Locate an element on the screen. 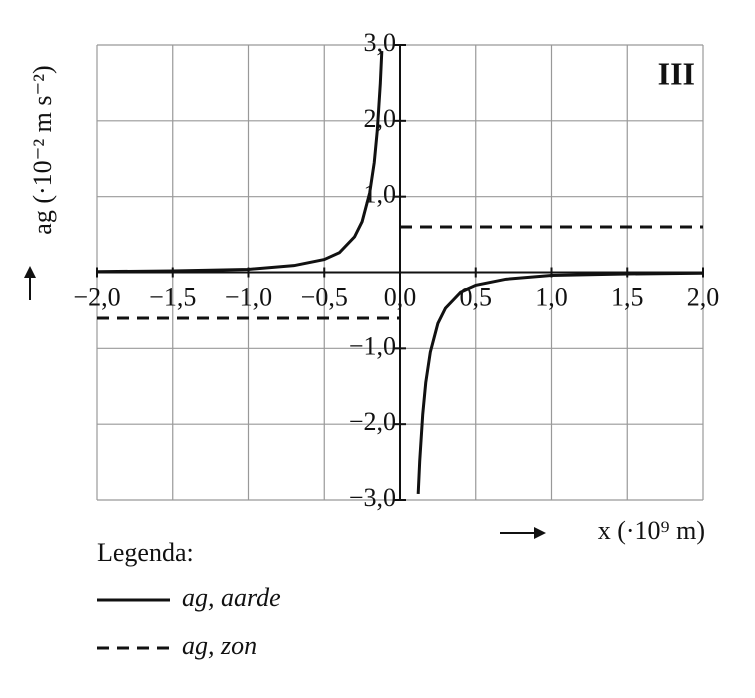 This screenshot has width=755, height=698. legend-label: ag, zon is located at coordinates (219, 645).